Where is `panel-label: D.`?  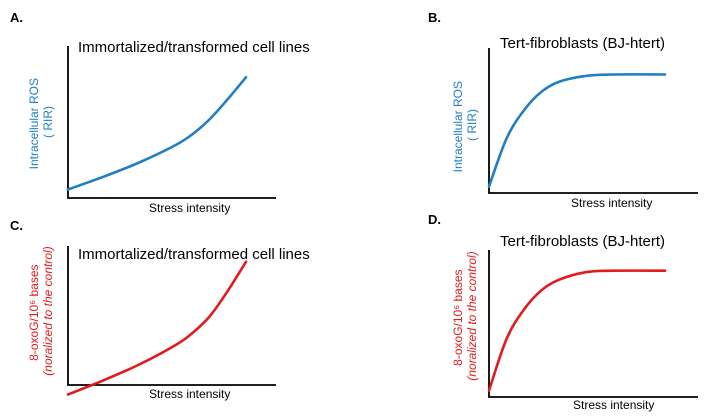 panel-label: D. is located at coordinates (434, 219).